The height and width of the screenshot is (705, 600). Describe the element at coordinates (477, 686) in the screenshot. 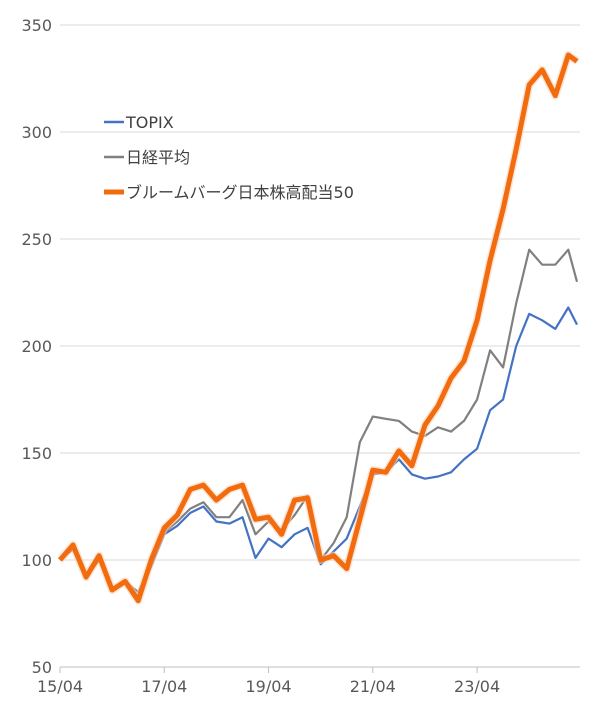

I see `x-tick-label: 23/04` at that location.